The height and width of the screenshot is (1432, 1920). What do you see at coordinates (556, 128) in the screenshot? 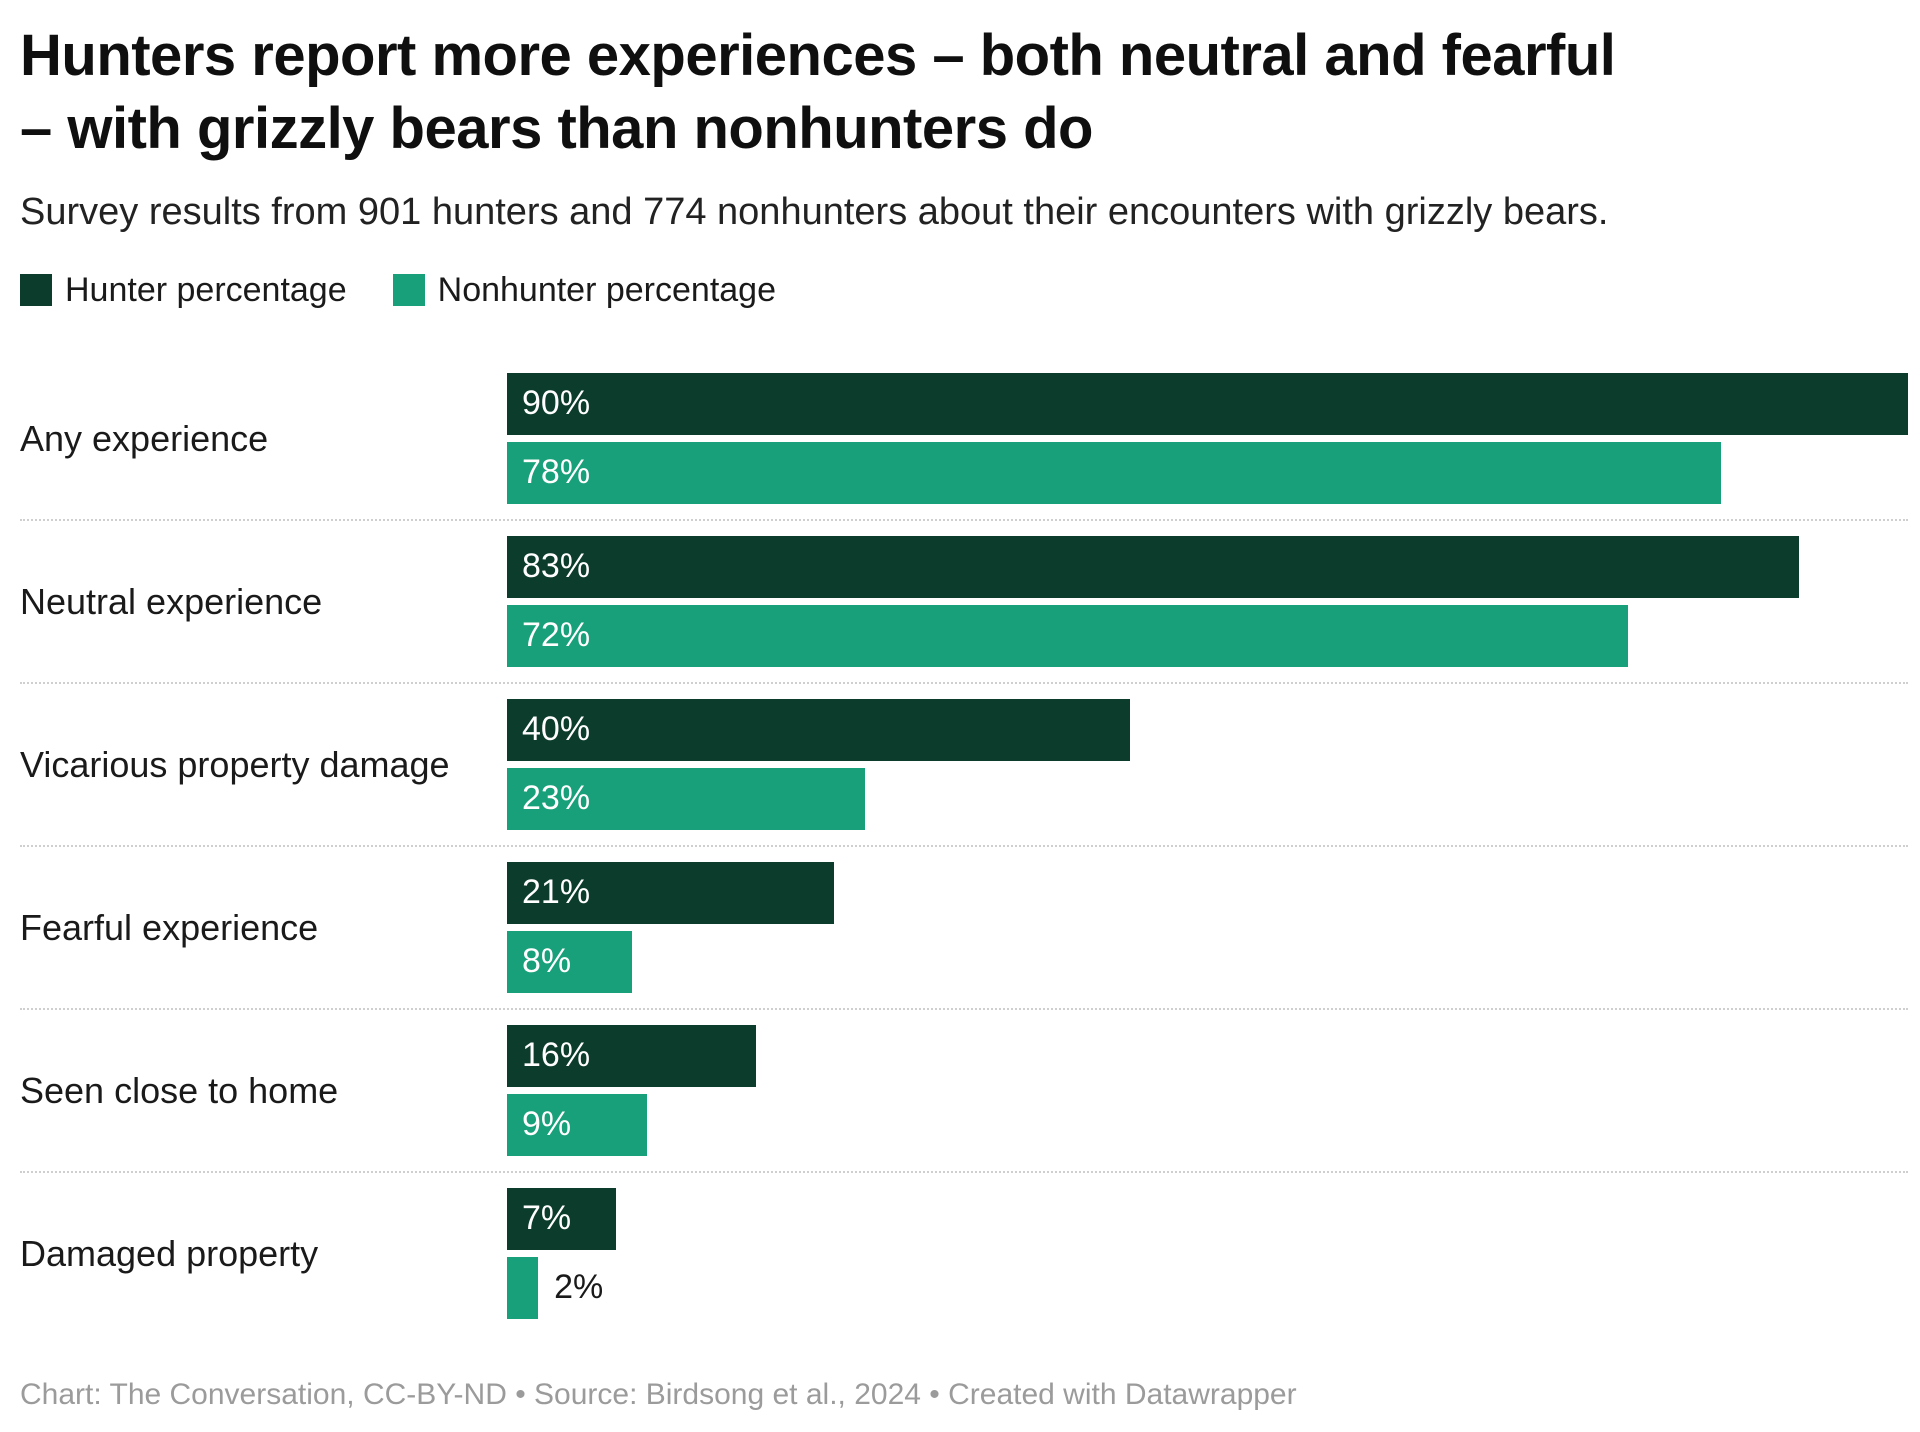
I see `chart-title-line-2: – with grizzly bears than nonhunters do` at bounding box center [556, 128].